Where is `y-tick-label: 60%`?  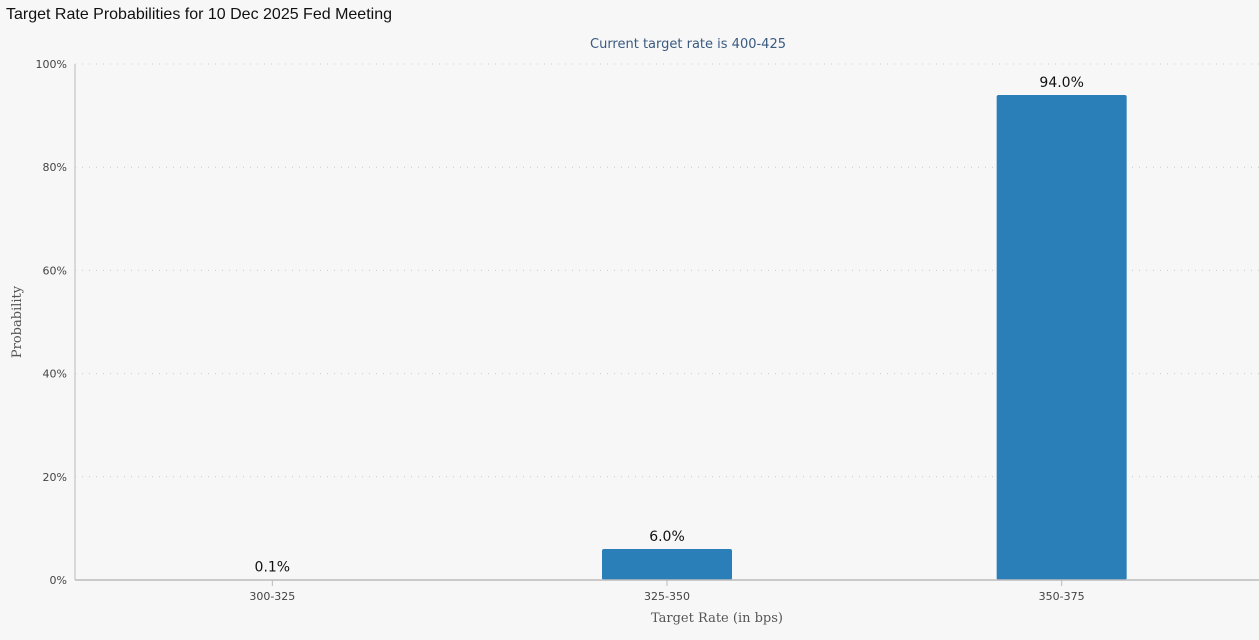
y-tick-label: 60% is located at coordinates (55, 270).